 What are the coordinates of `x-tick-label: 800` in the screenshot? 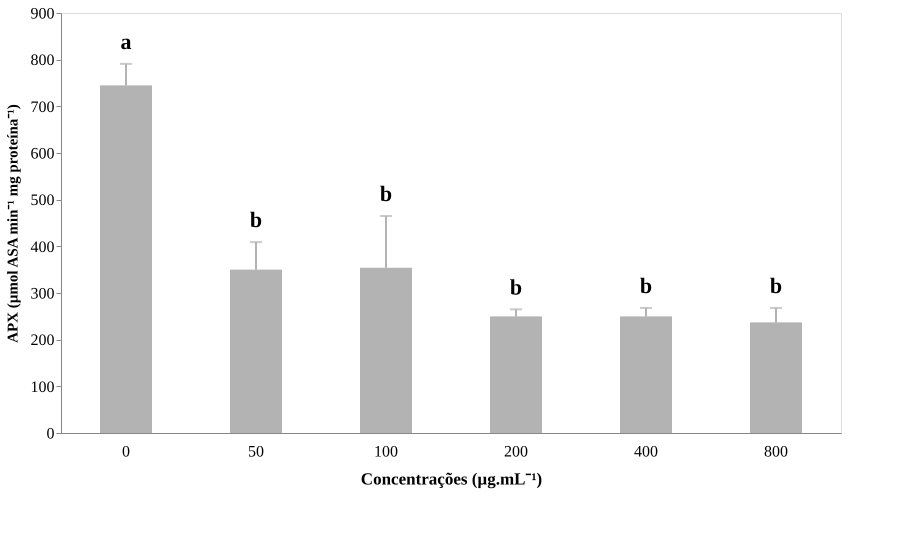 It's located at (776, 452).